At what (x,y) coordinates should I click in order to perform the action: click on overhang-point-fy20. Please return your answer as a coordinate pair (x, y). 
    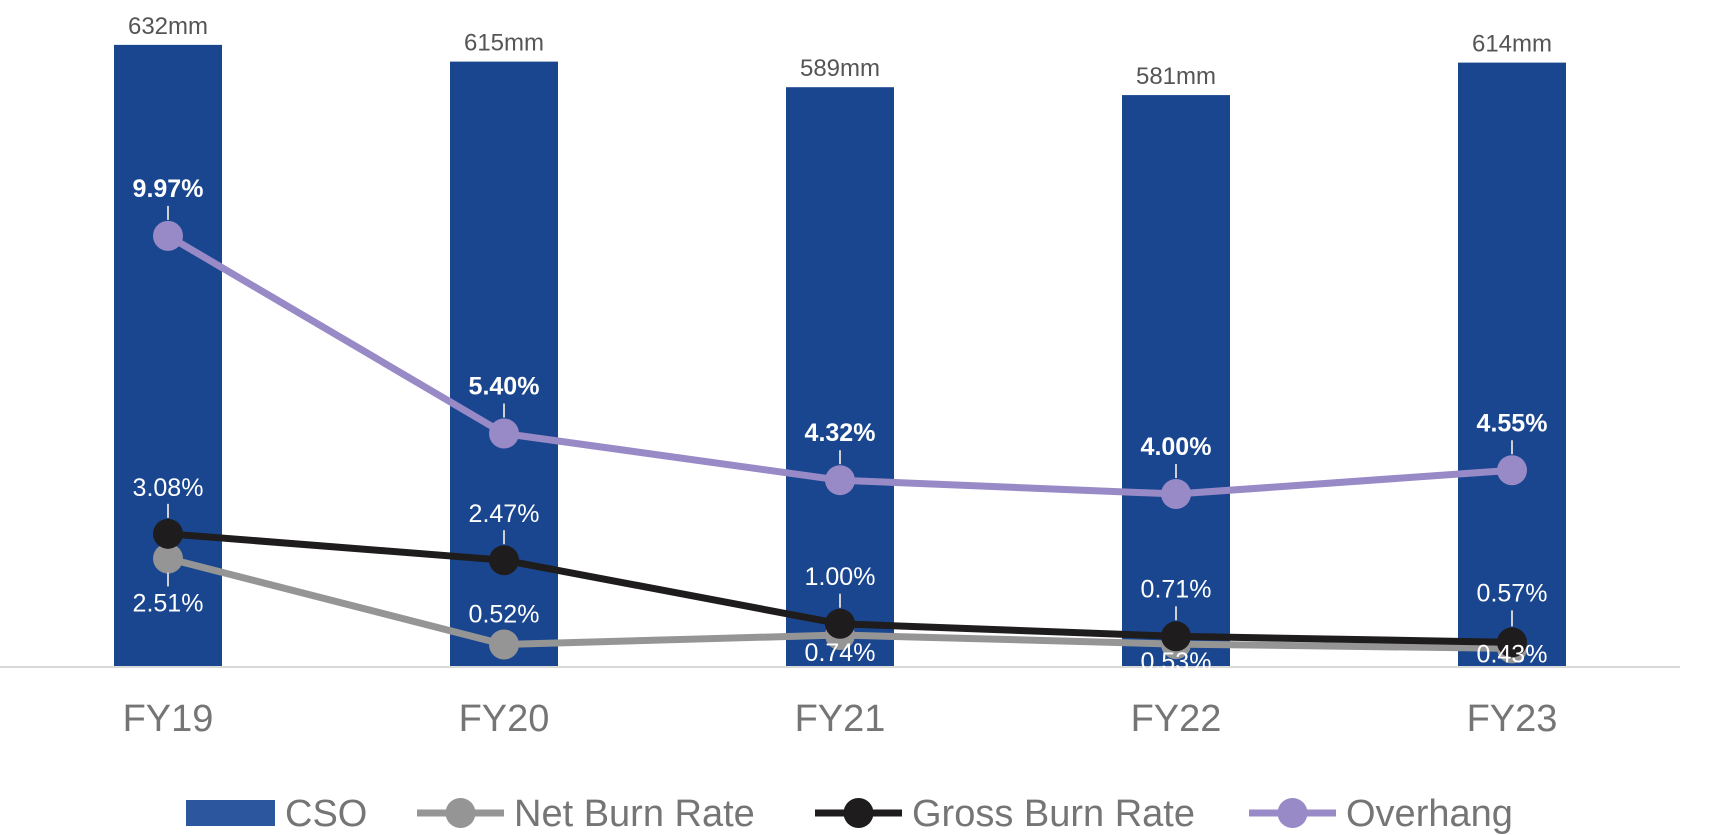
    Looking at the image, I should click on (504, 433).